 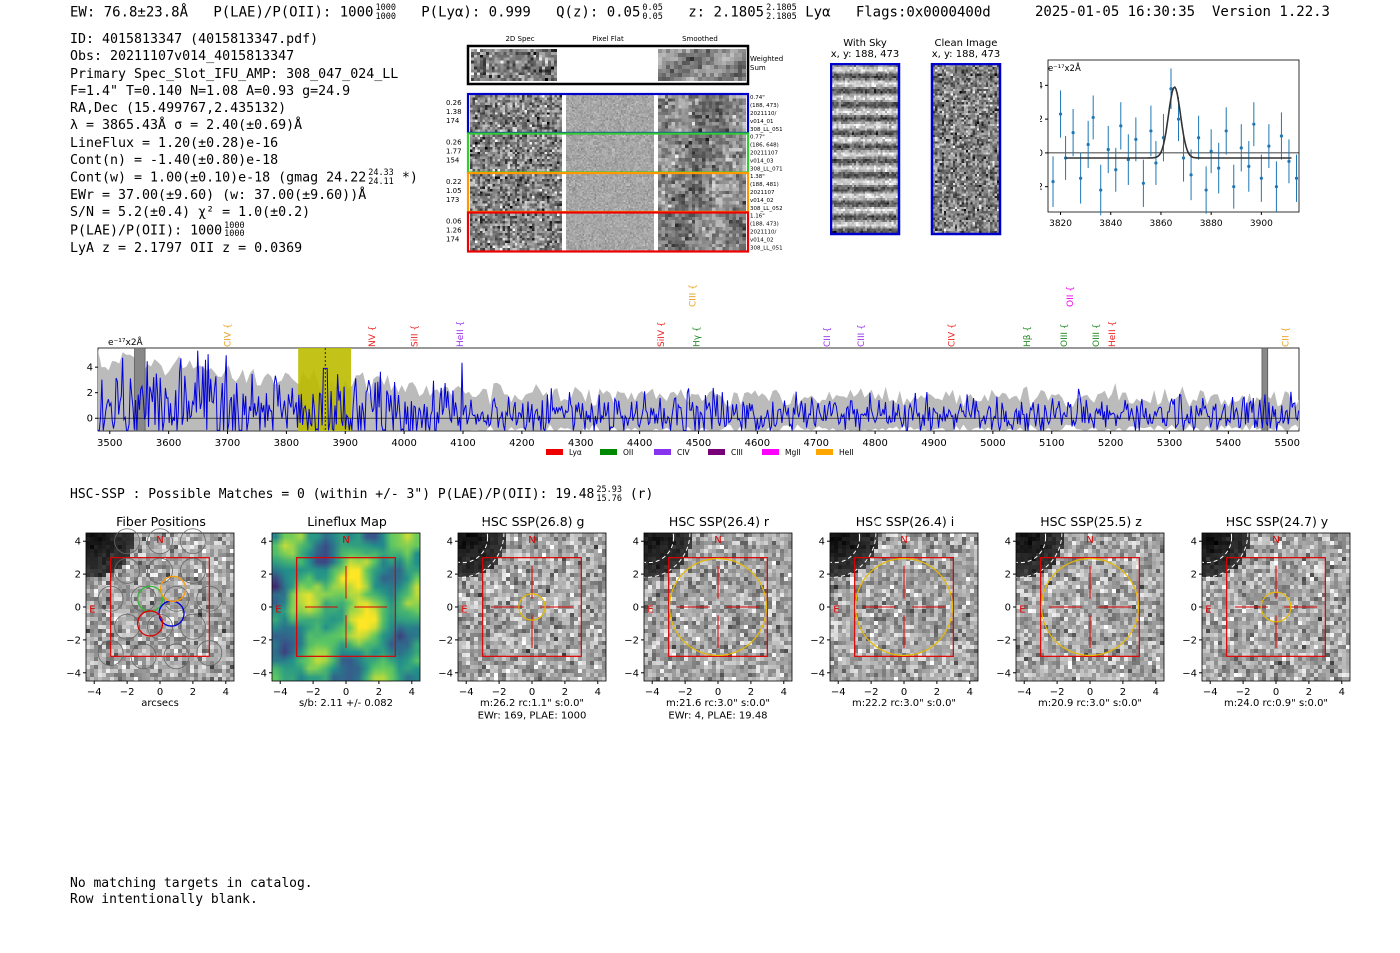 What do you see at coordinates (461, 334) in the screenshot?
I see `line-label: HeII {` at bounding box center [461, 334].